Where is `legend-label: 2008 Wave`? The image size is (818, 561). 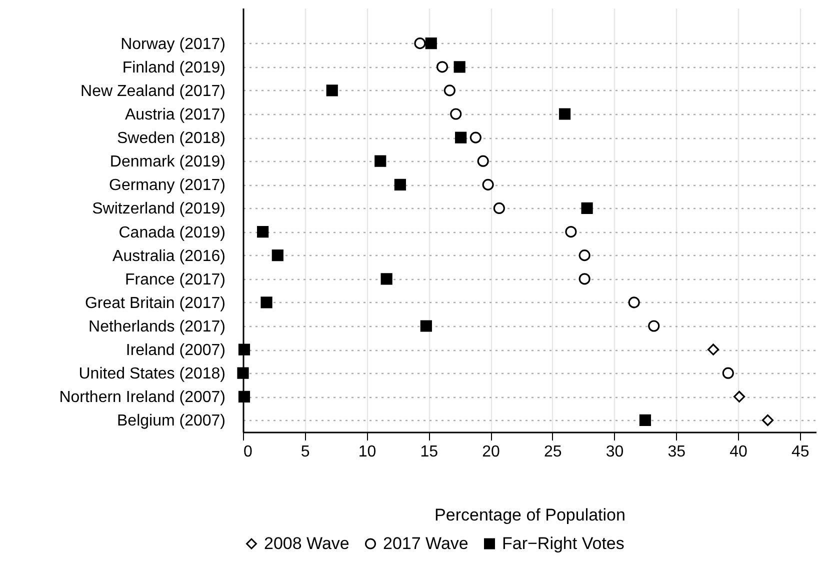 legend-label: 2008 Wave is located at coordinates (307, 543).